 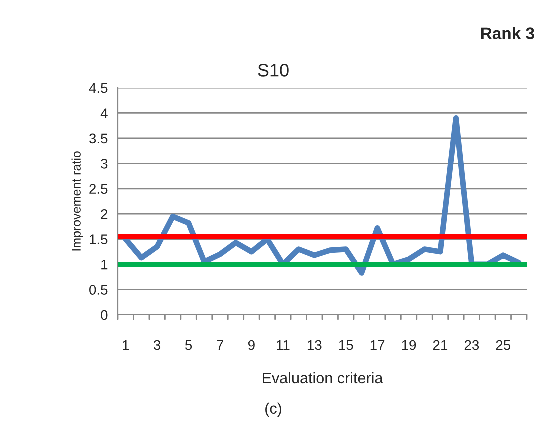 I want to click on y-tick-label: 4.5, so click(x=98, y=88).